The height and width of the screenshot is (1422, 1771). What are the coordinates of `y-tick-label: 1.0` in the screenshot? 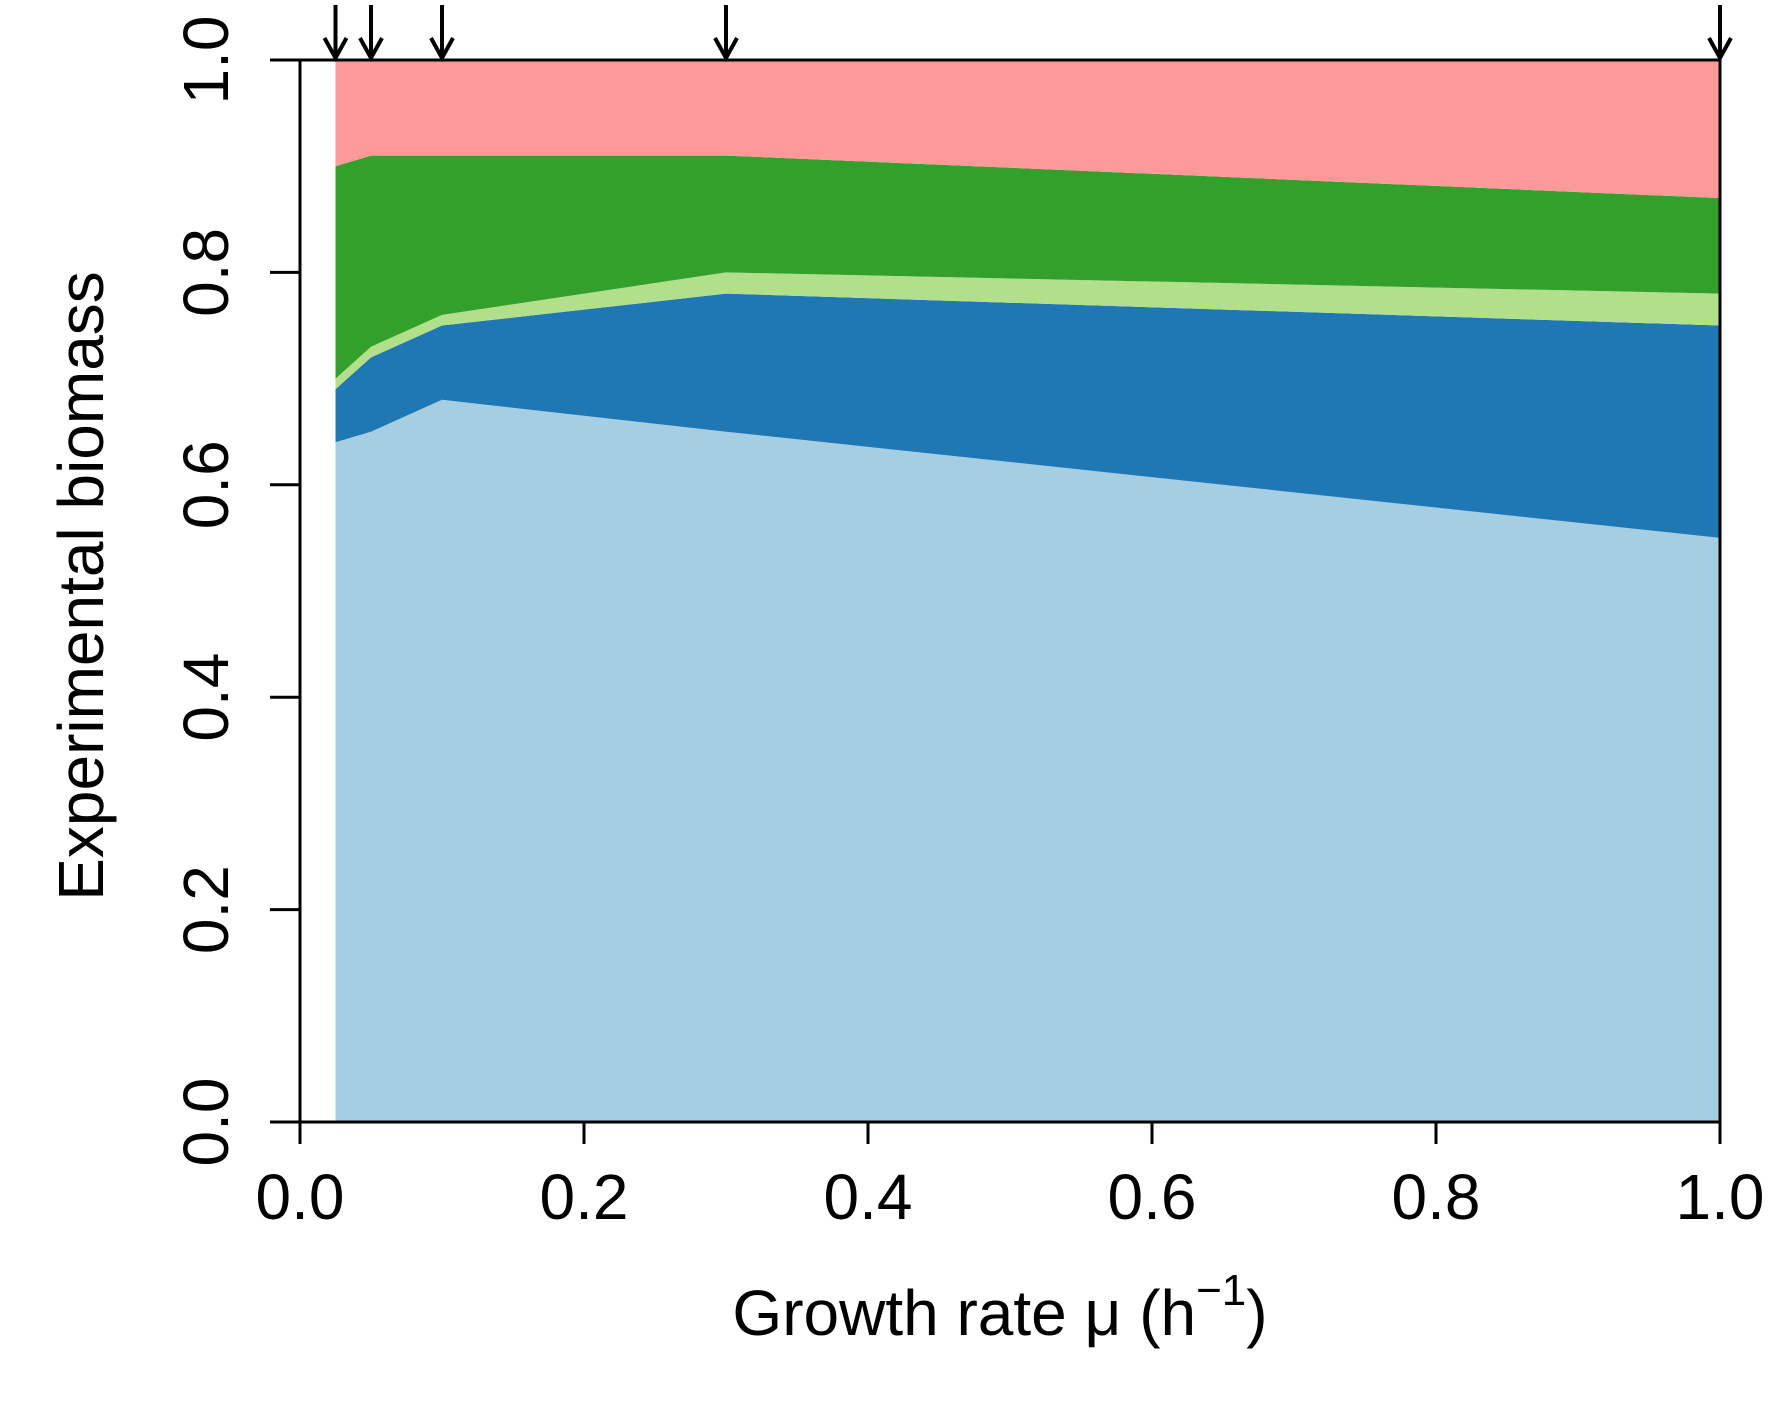 It's located at (206, 60).